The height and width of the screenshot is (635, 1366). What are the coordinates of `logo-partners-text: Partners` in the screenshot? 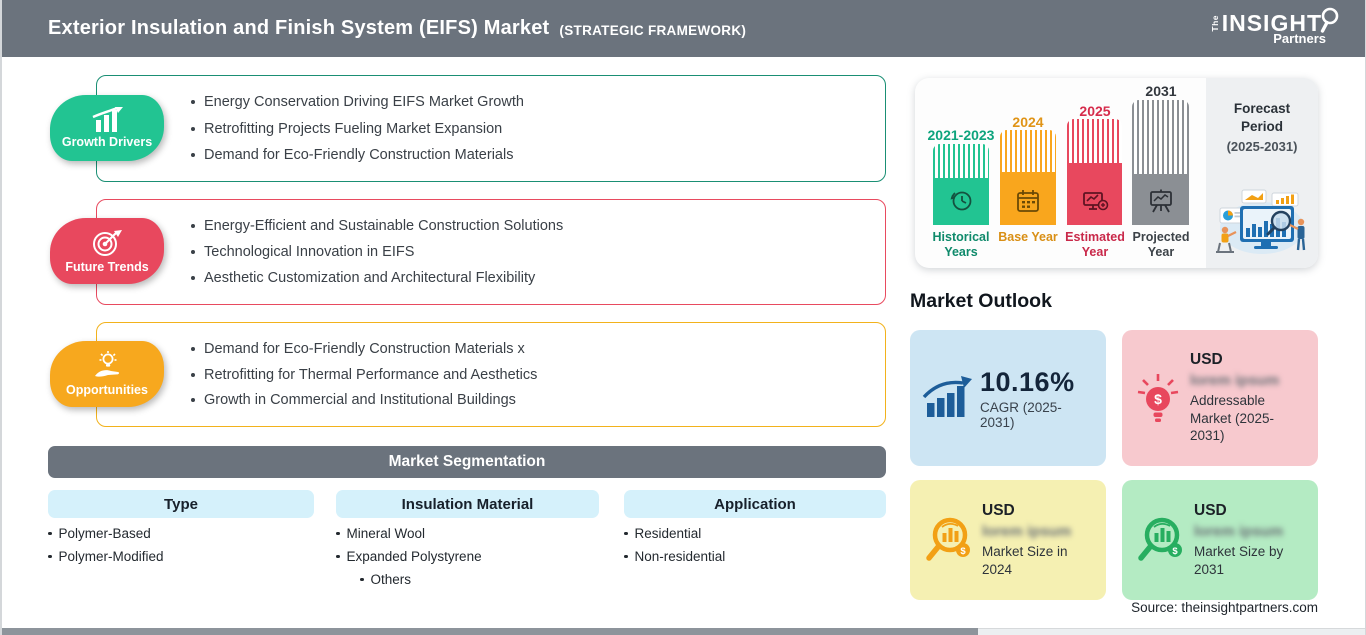 It's located at (1299, 38).